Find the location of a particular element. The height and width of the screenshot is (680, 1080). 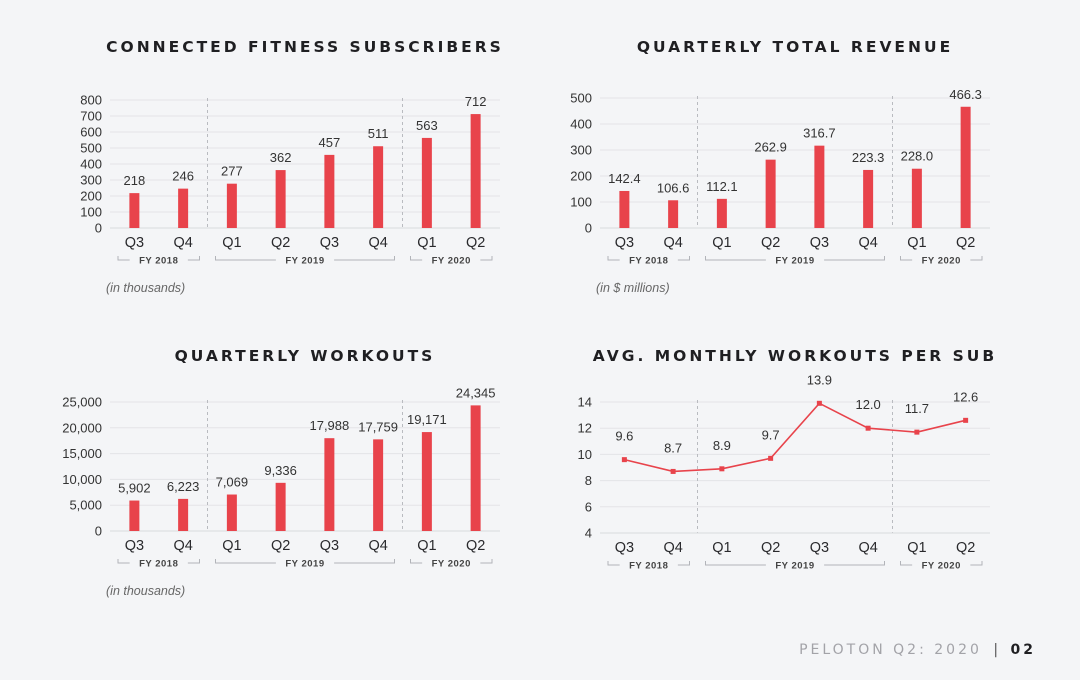

data-label: 362 is located at coordinates (281, 157).